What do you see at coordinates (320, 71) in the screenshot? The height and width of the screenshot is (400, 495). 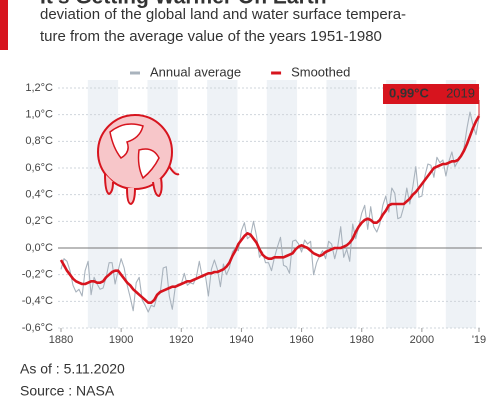 I see `legend-label: Smoothed` at bounding box center [320, 71].